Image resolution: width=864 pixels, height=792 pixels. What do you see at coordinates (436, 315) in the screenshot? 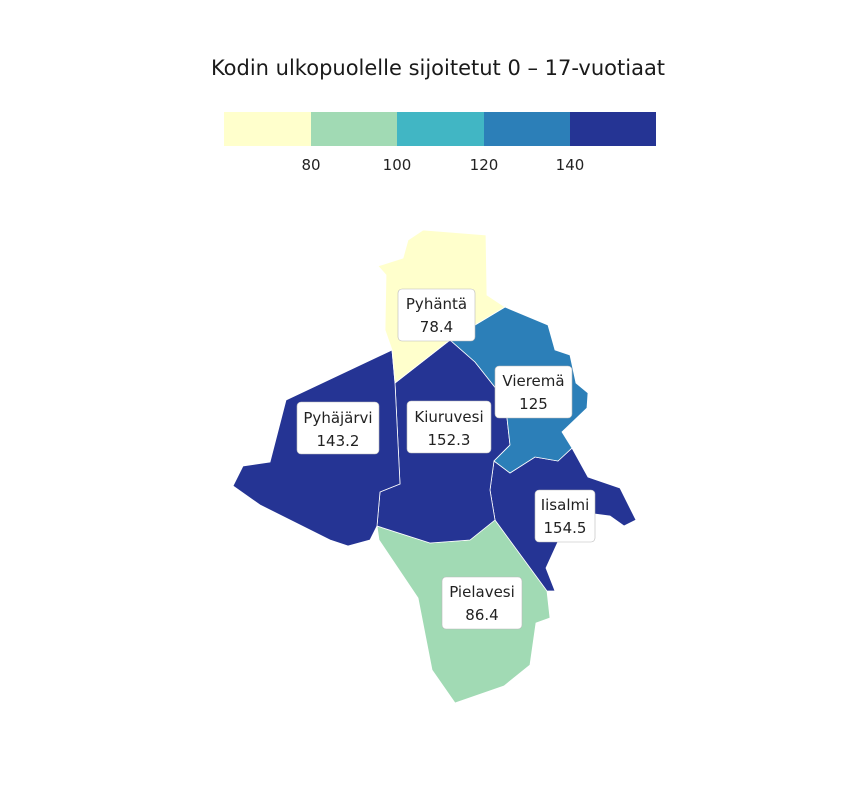
I see `label-pyhanta: Pyhäntä 78.4` at bounding box center [436, 315].